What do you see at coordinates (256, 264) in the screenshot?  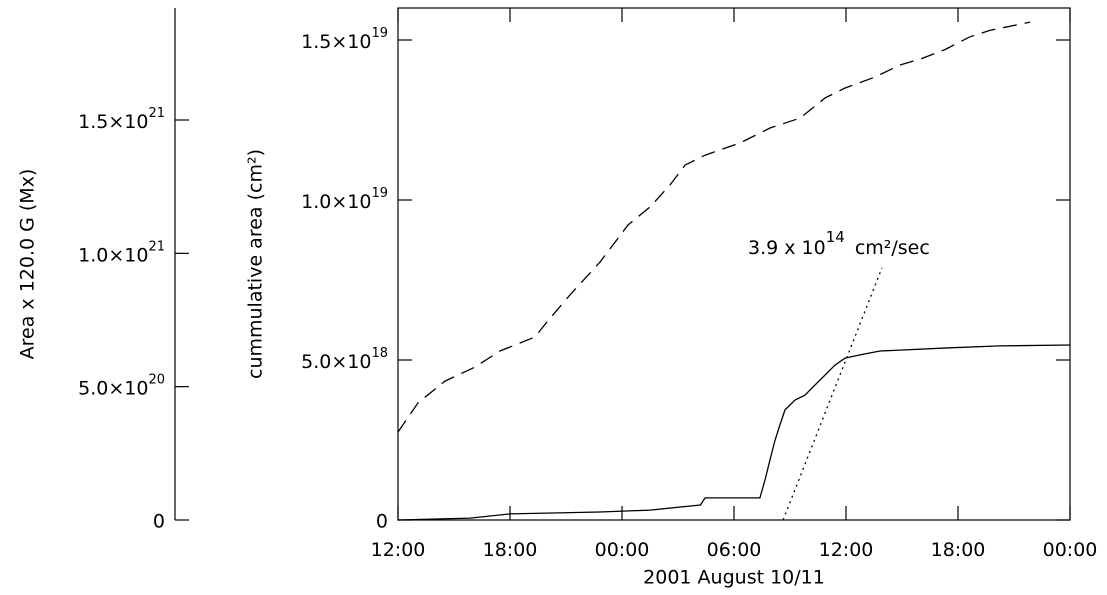 I see `y-axis-label: cummulative area (cm²)` at bounding box center [256, 264].